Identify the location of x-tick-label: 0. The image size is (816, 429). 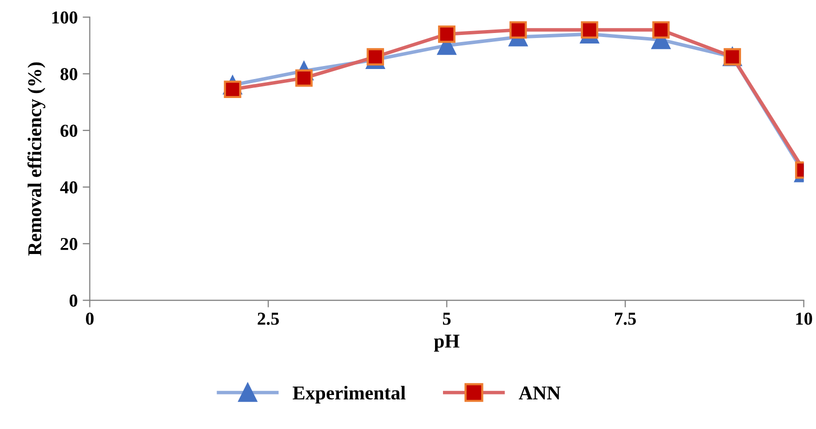
(90, 318).